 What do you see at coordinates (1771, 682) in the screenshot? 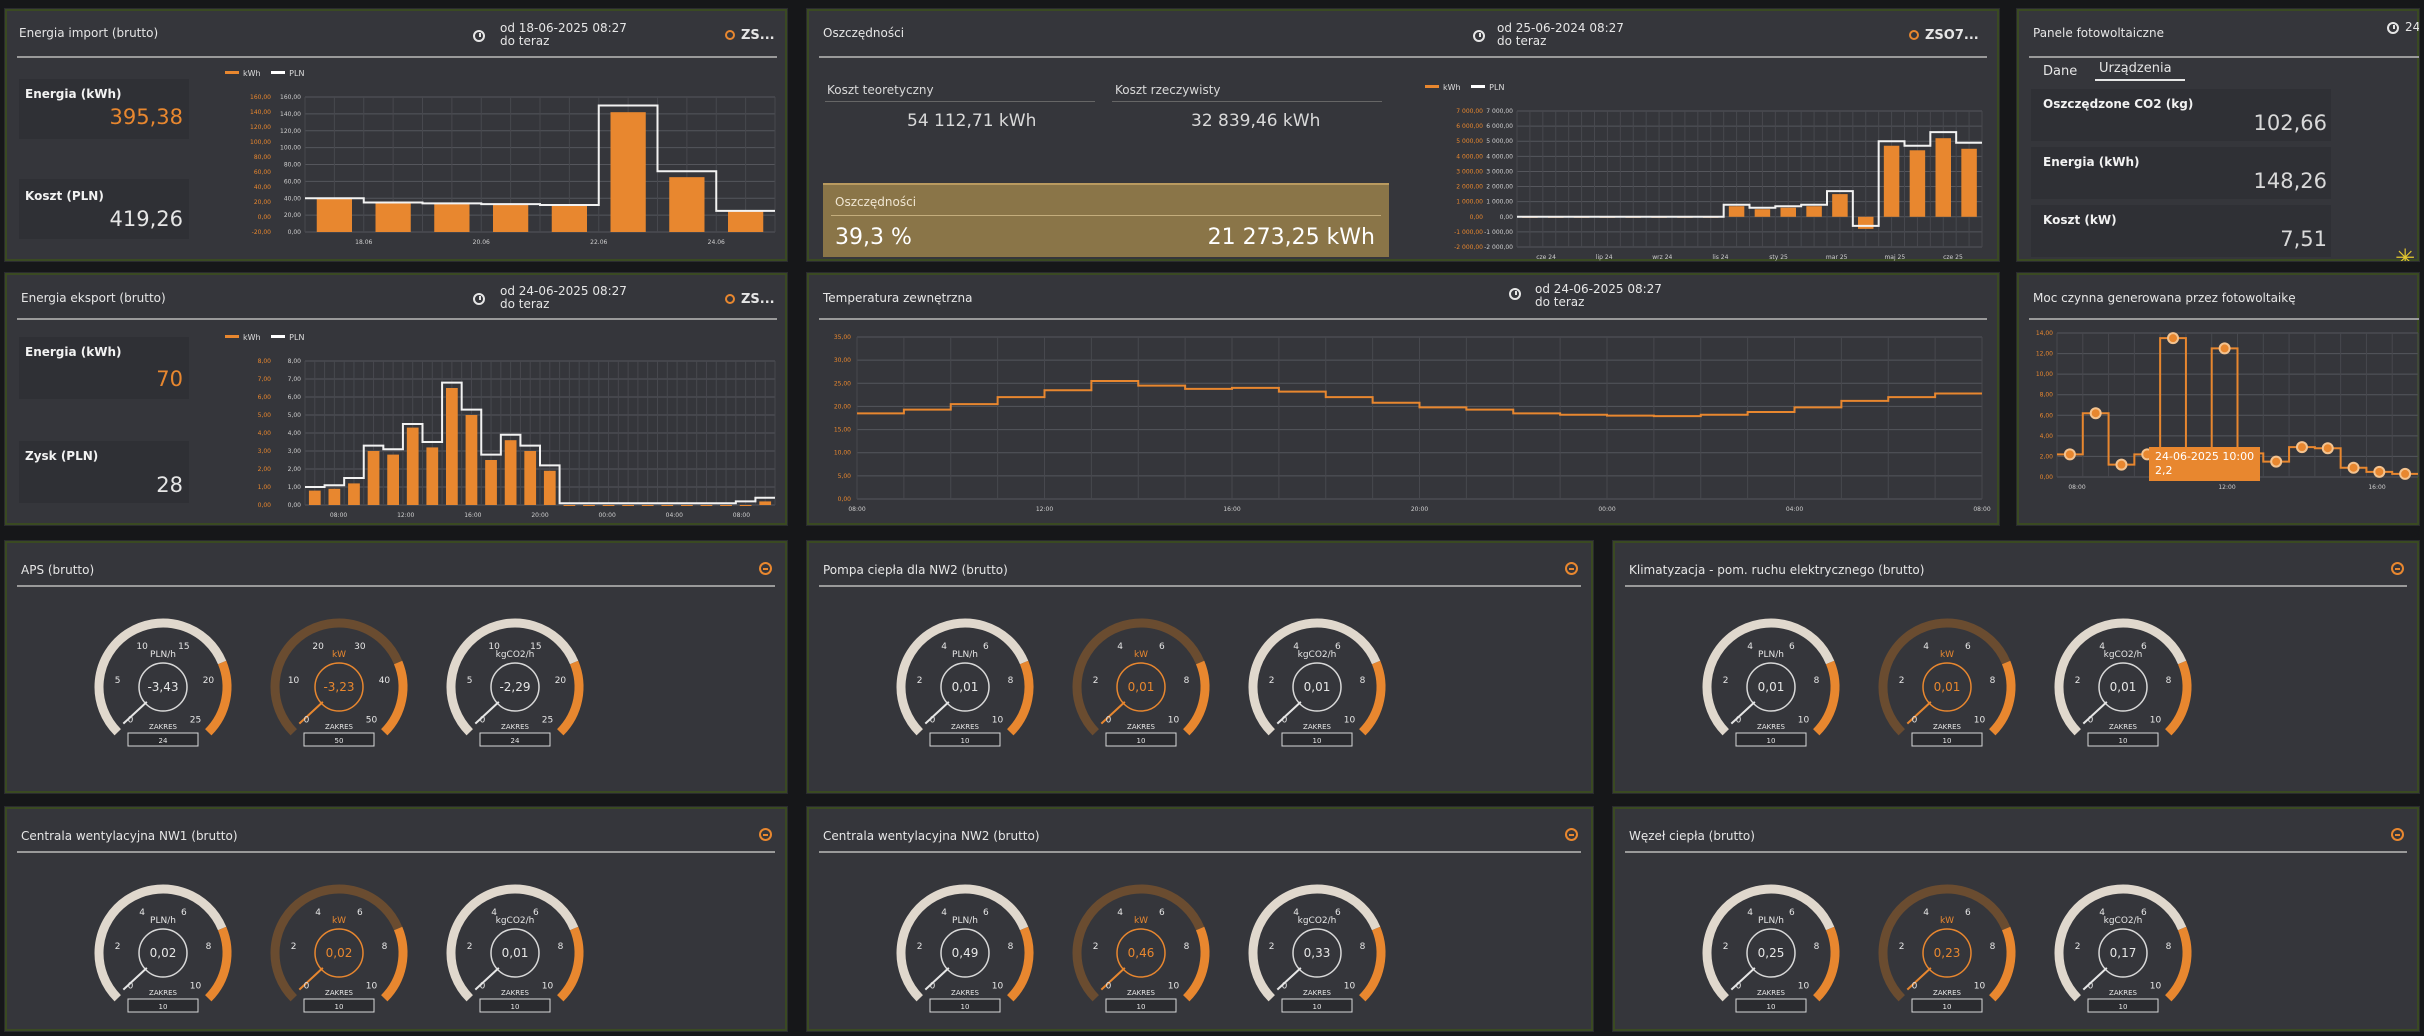
I see `gauge: 0 2 4 6 8 10 PLN/h 0,01 ZAKRES 10` at bounding box center [1771, 682].